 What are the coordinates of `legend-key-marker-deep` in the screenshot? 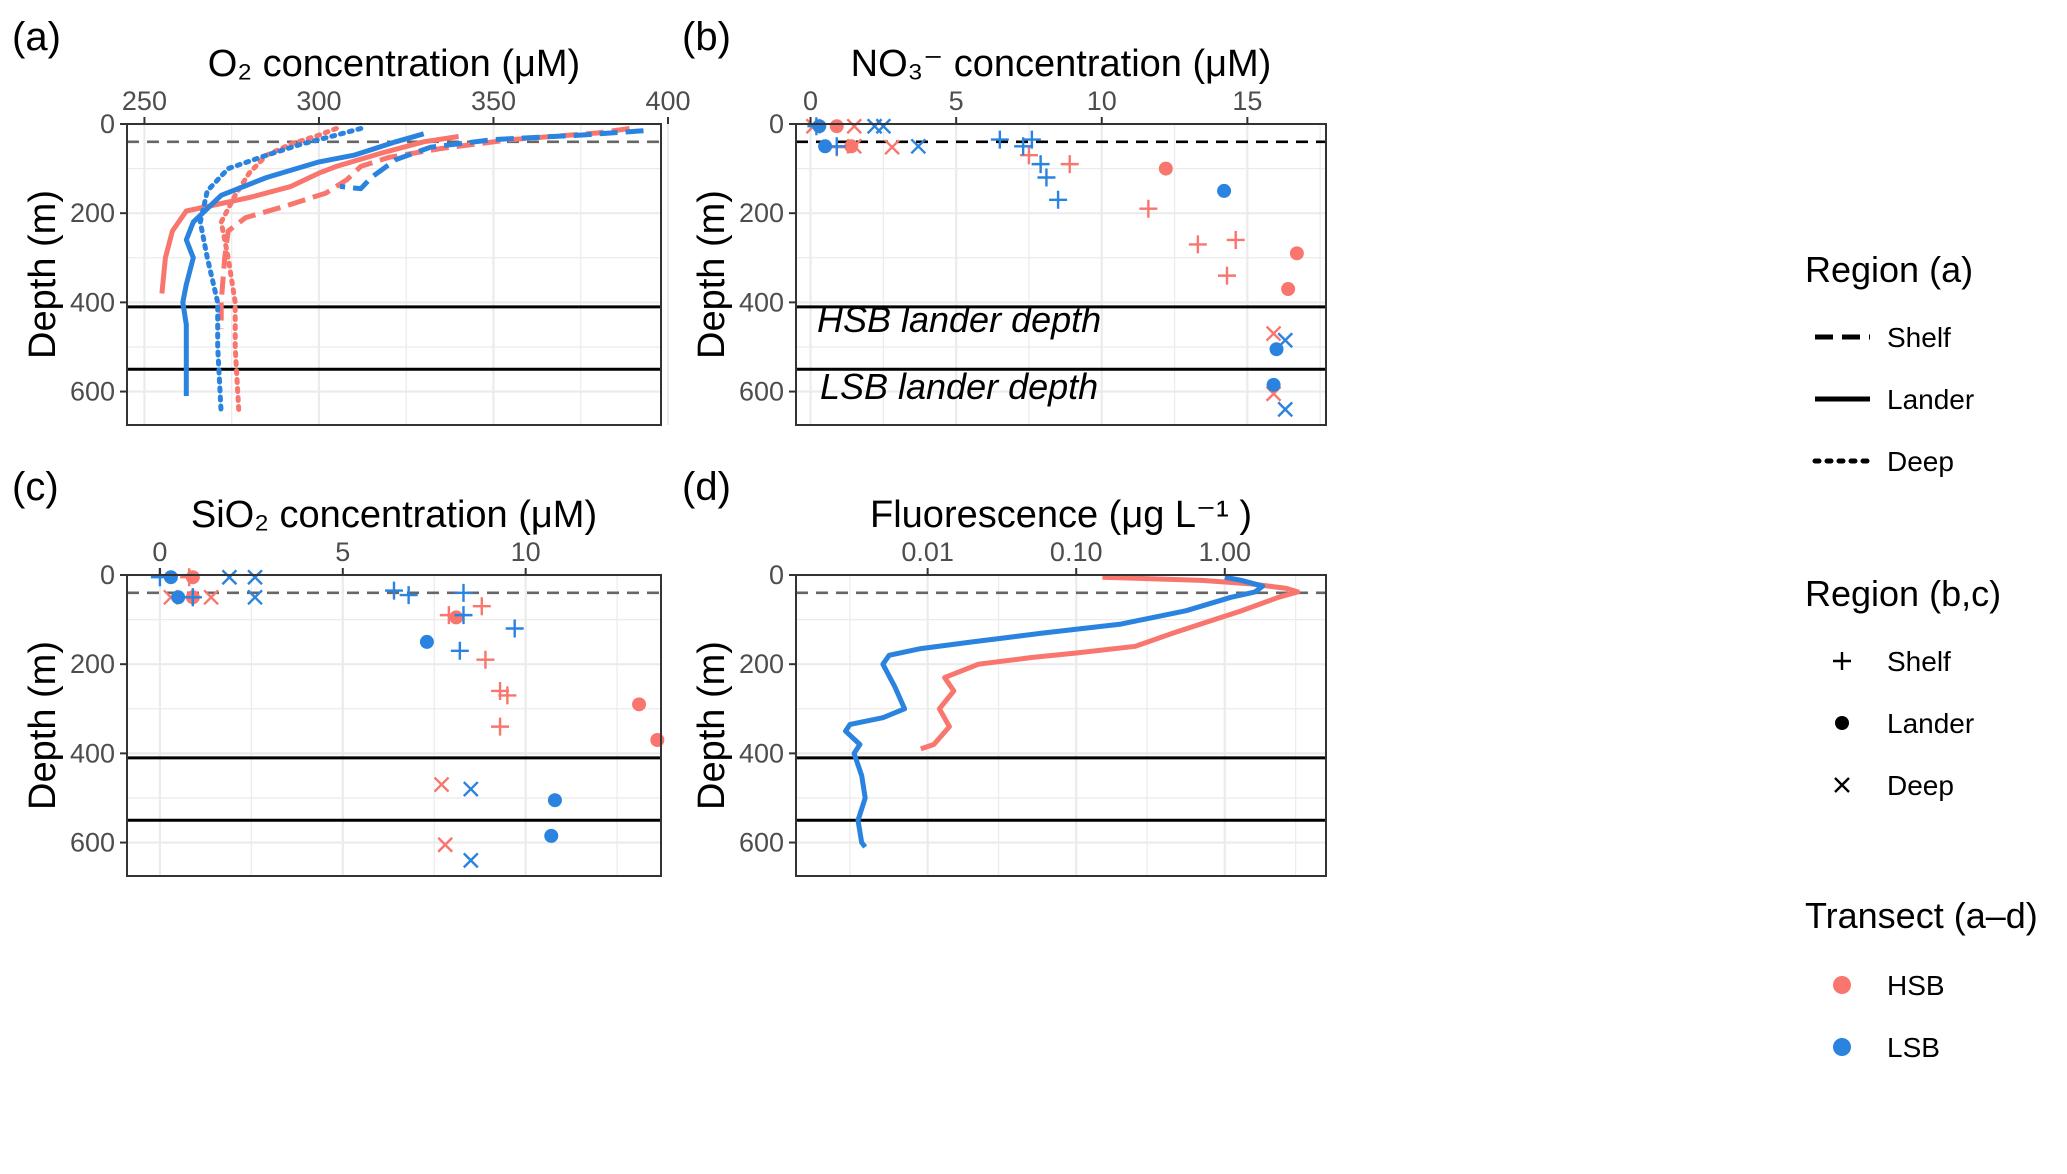 It's located at (1842, 785).